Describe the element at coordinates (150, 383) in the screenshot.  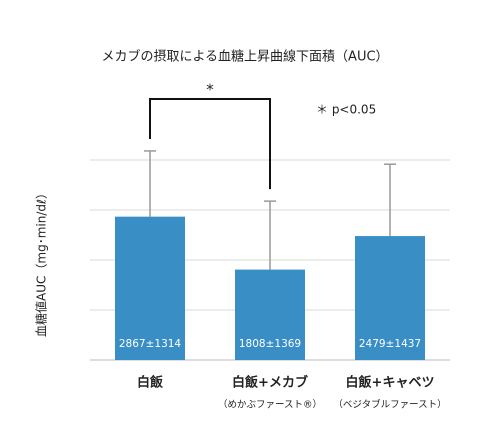
I see `x-tick-label: 白飯` at that location.